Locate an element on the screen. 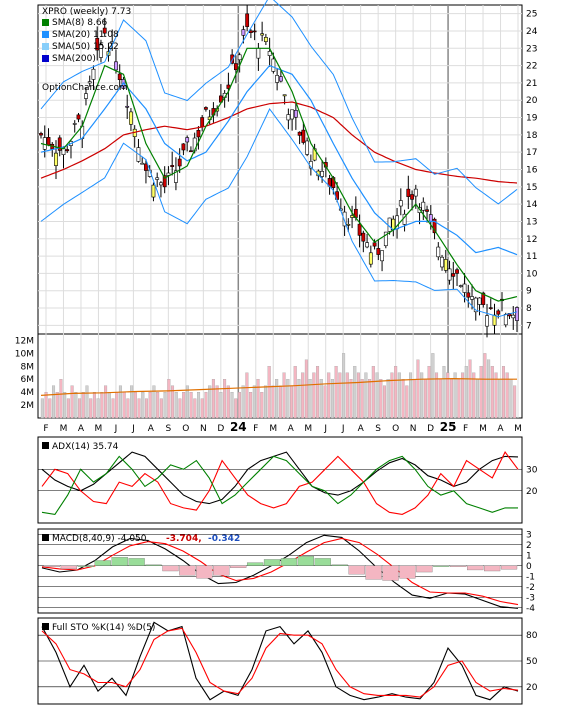 The width and height of the screenshot is (566, 710). price-y-tick-label: 23 is located at coordinates (531, 49).